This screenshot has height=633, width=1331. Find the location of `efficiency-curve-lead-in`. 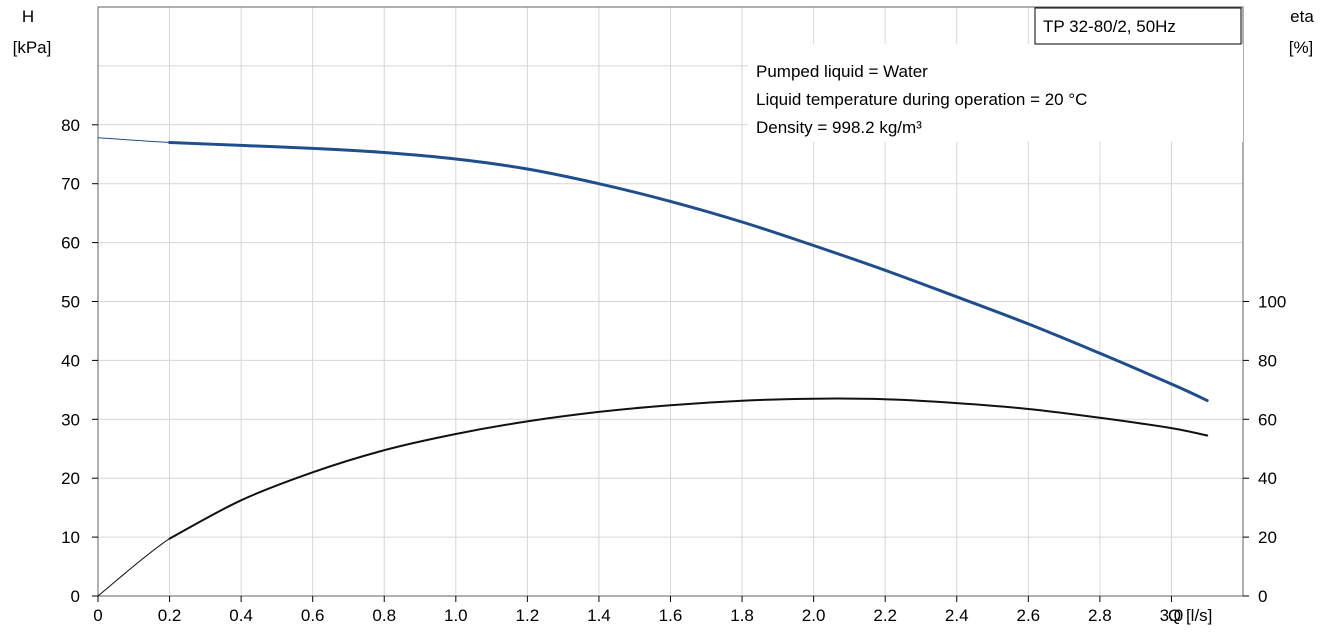

efficiency-curve-lead-in is located at coordinates (133, 567).